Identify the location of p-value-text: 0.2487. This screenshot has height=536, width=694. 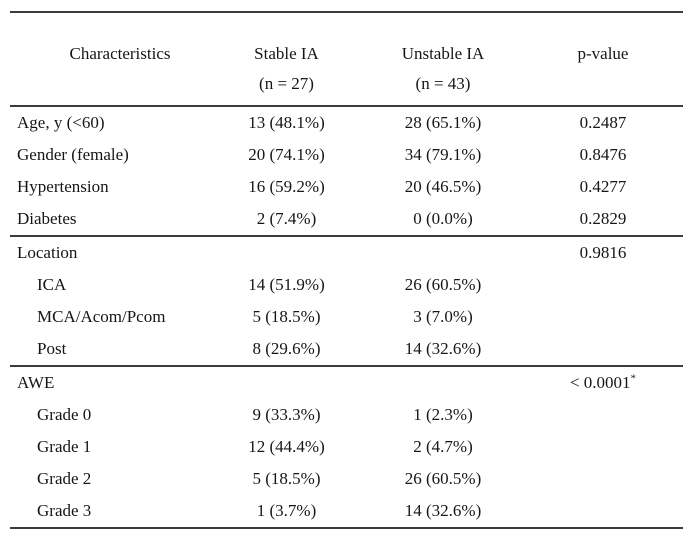
(603, 122).